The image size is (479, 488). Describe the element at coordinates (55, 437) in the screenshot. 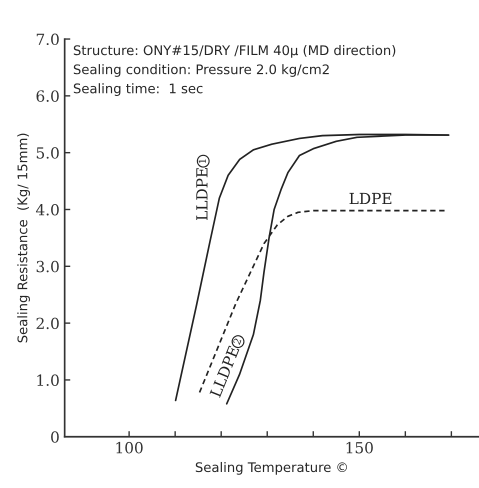

I see `y-tick-label: 0` at that location.